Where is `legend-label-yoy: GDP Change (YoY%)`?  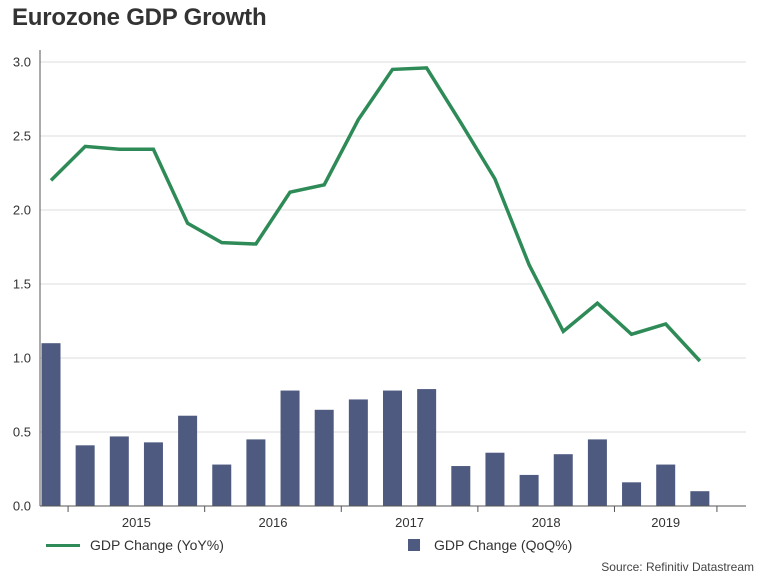 legend-label-yoy: GDP Change (YoY%) is located at coordinates (157, 545).